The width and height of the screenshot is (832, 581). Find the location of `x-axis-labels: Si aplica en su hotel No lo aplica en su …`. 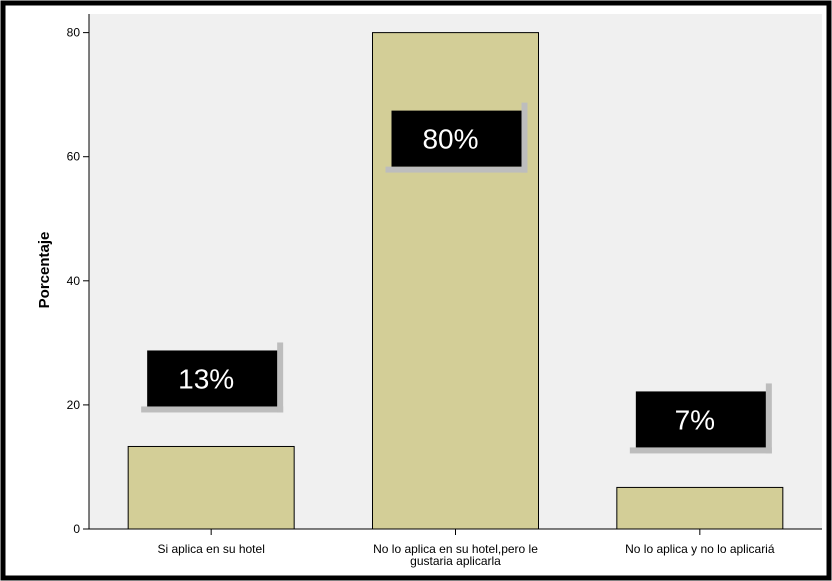

x-axis-labels: Si aplica en su hotel No lo aplica en su … is located at coordinates (466, 548).